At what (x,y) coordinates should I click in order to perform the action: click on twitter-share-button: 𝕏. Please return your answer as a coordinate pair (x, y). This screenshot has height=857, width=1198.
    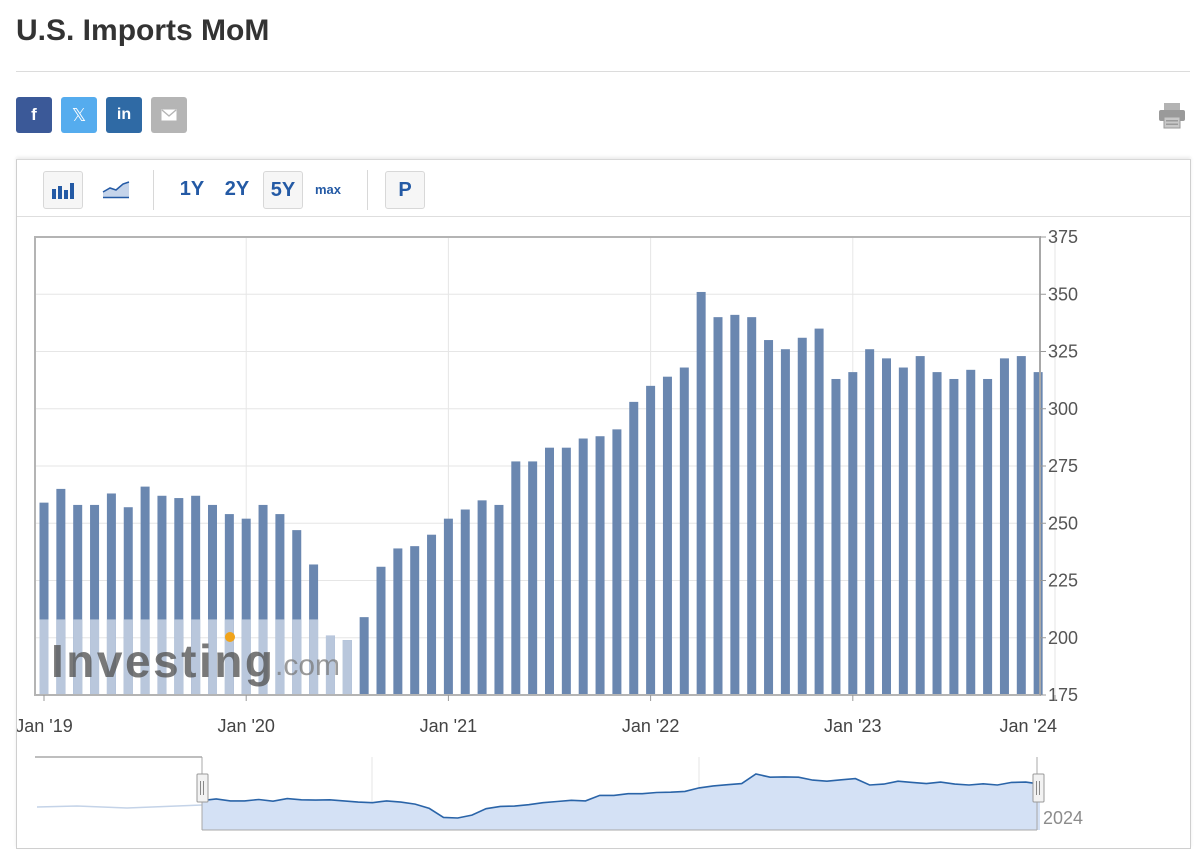
    Looking at the image, I should click on (79, 115).